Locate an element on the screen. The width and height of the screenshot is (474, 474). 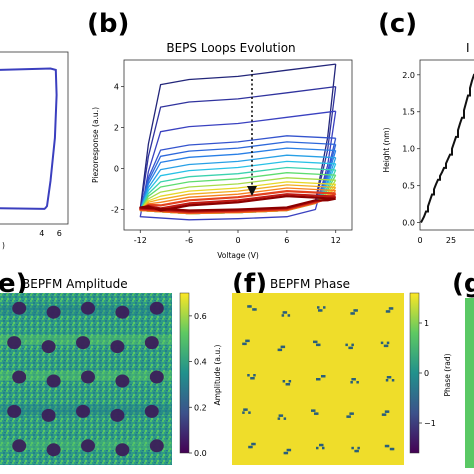
panel-b-arrow-head is located at coordinates (252, 191).